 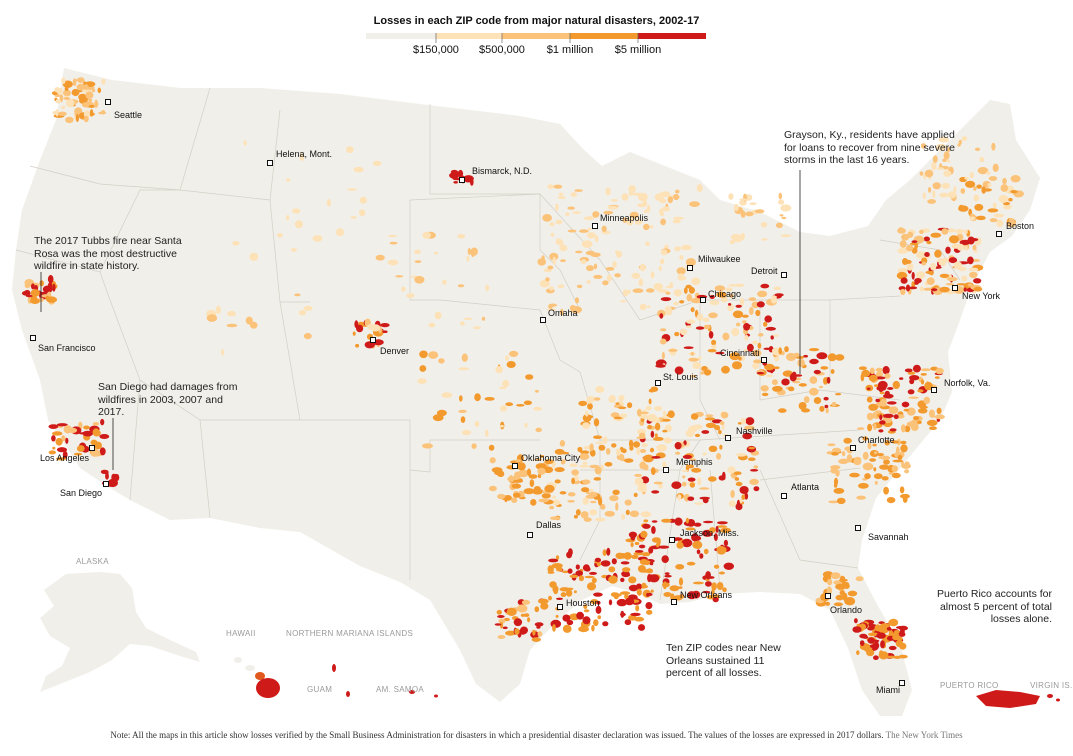 I want to click on city-marker-cincinnati, so click(x=764, y=360).